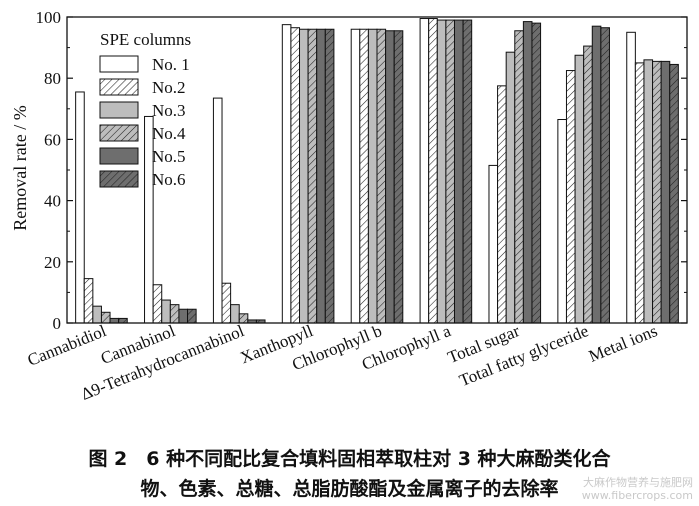 The image size is (699, 506). I want to click on y-tick-label: 20, so click(52, 262).